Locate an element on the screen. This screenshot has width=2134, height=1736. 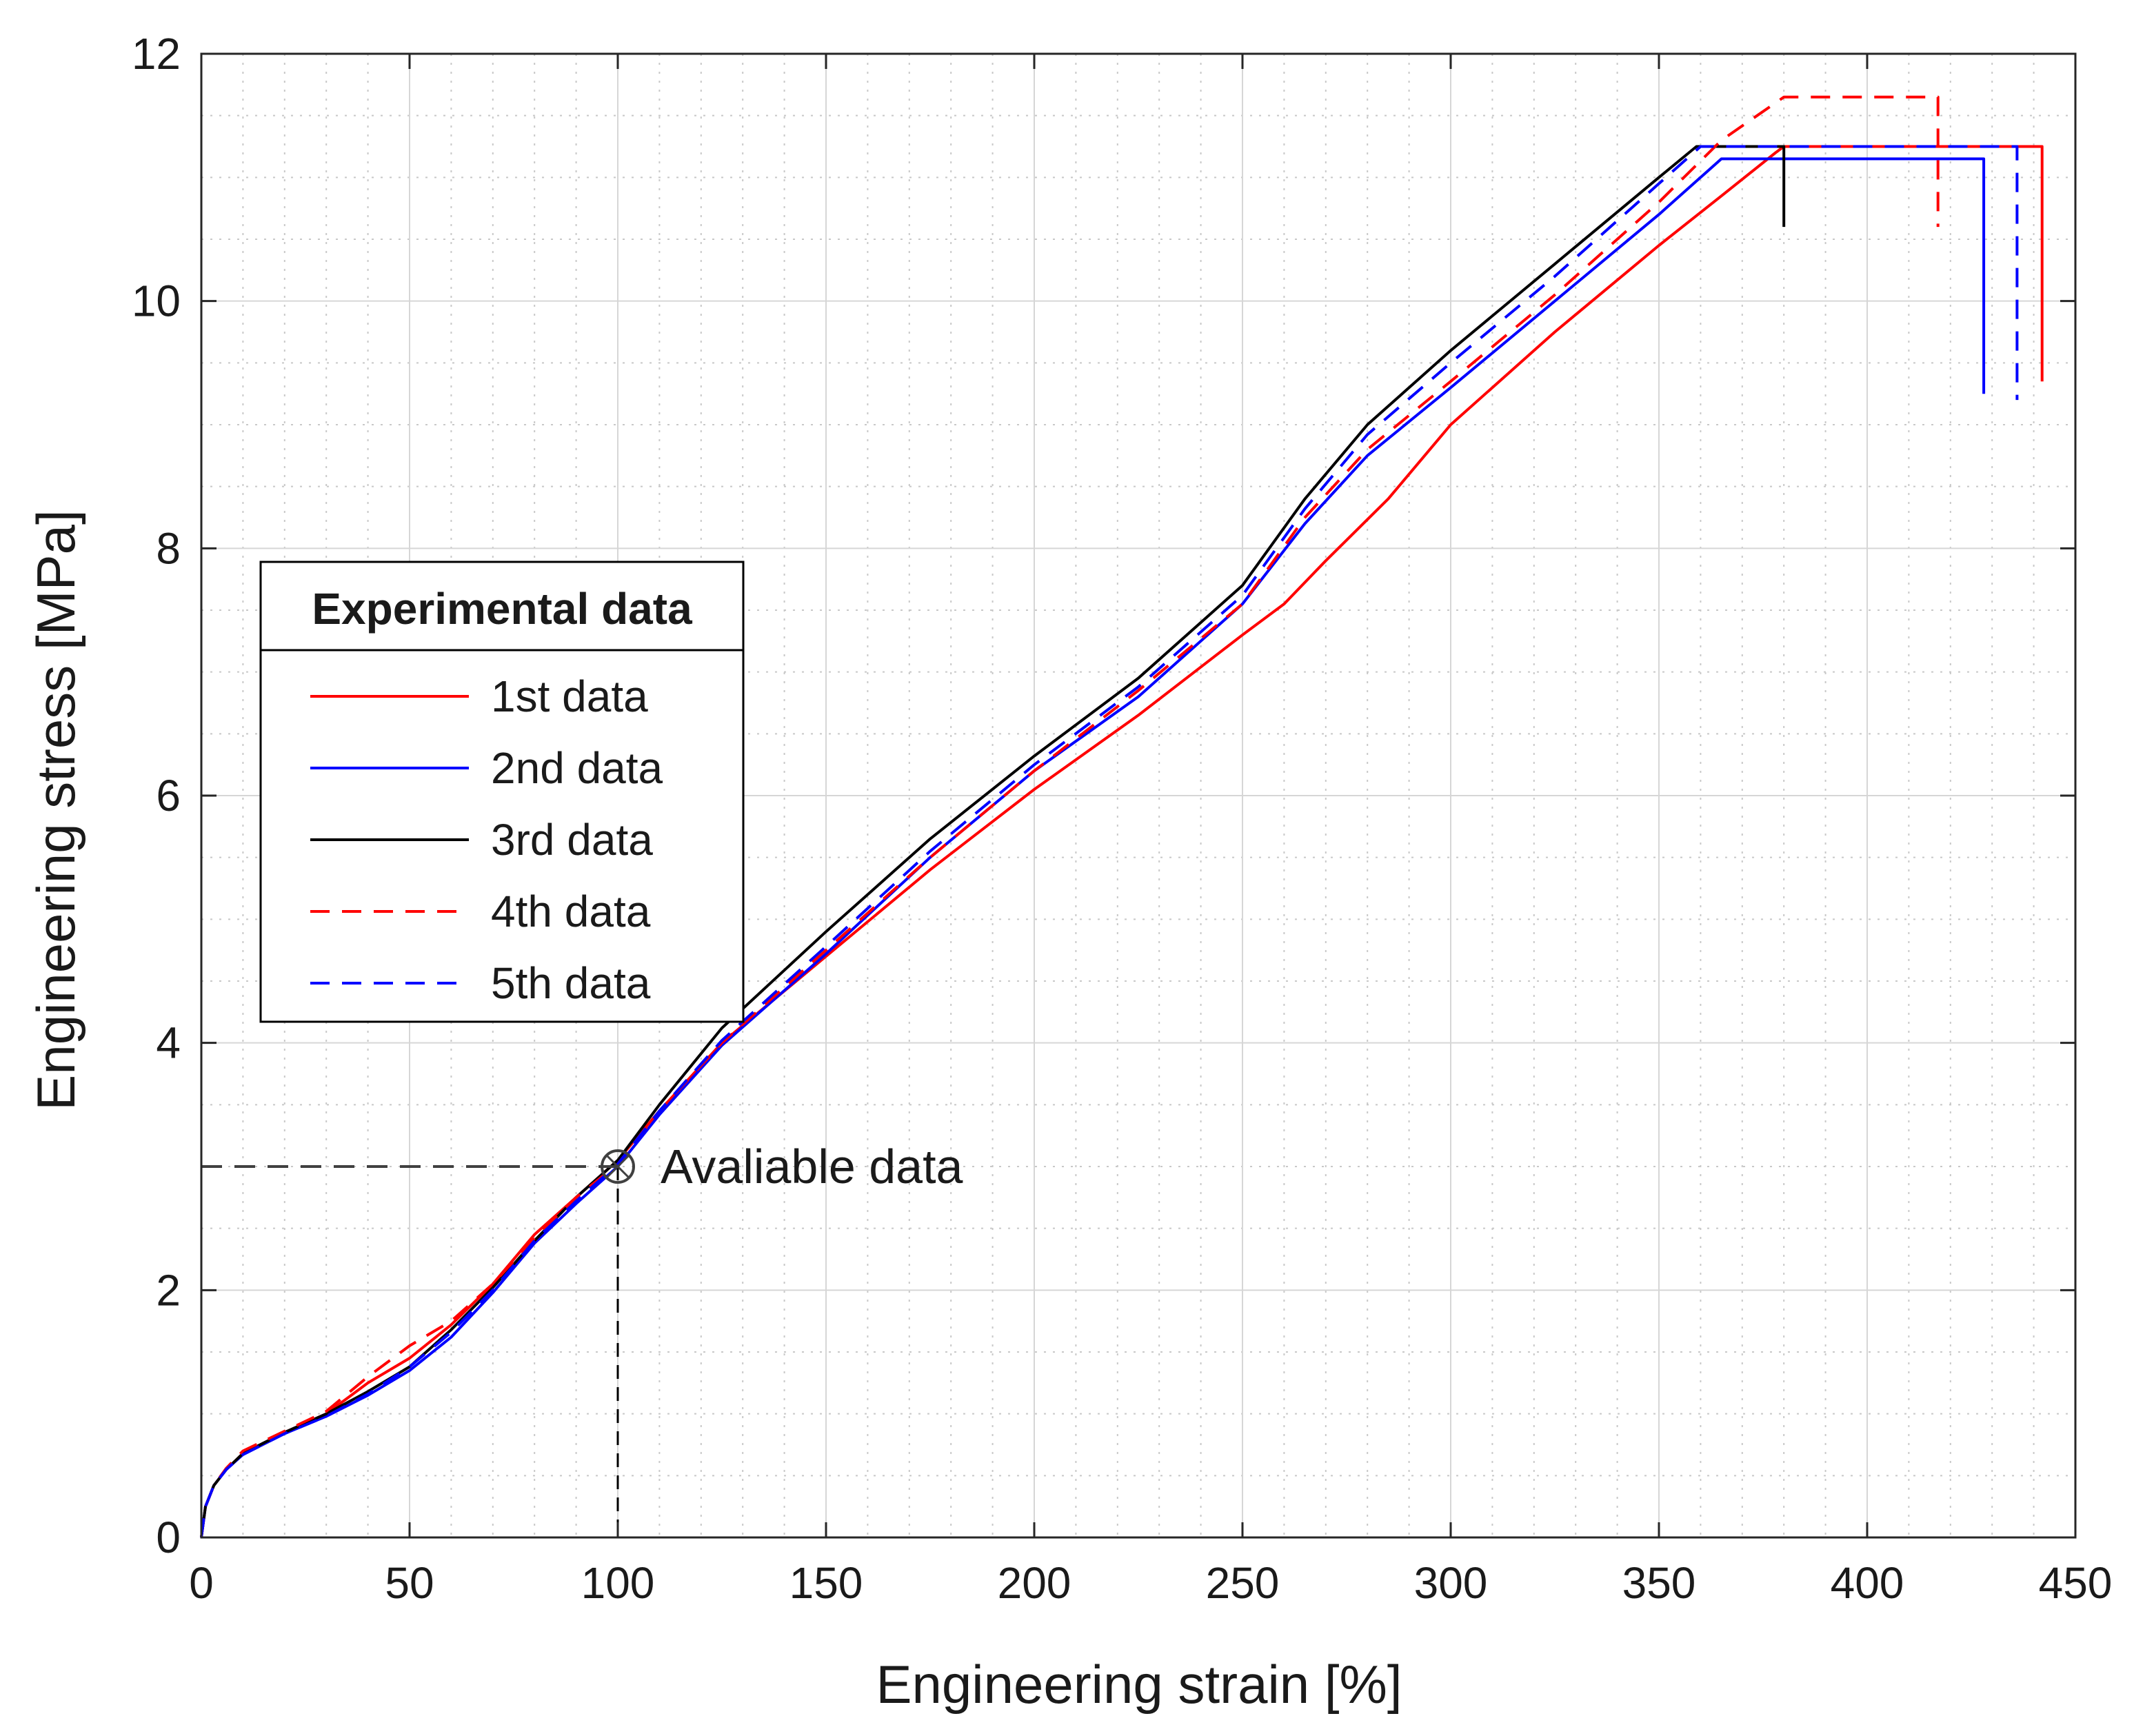
y-tick-label: 6 is located at coordinates (168, 795).